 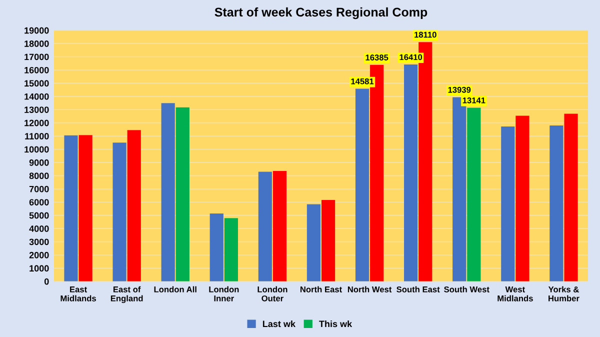 What do you see at coordinates (564, 294) in the screenshot?
I see `x-tick-label: Yorks & Humber` at bounding box center [564, 294].